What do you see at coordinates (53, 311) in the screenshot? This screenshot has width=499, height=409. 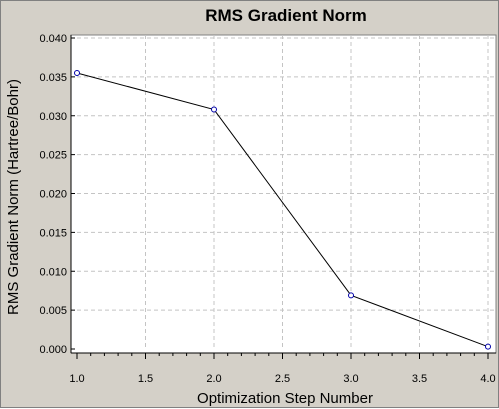 I see `y-tick-label: 0.005` at bounding box center [53, 311].